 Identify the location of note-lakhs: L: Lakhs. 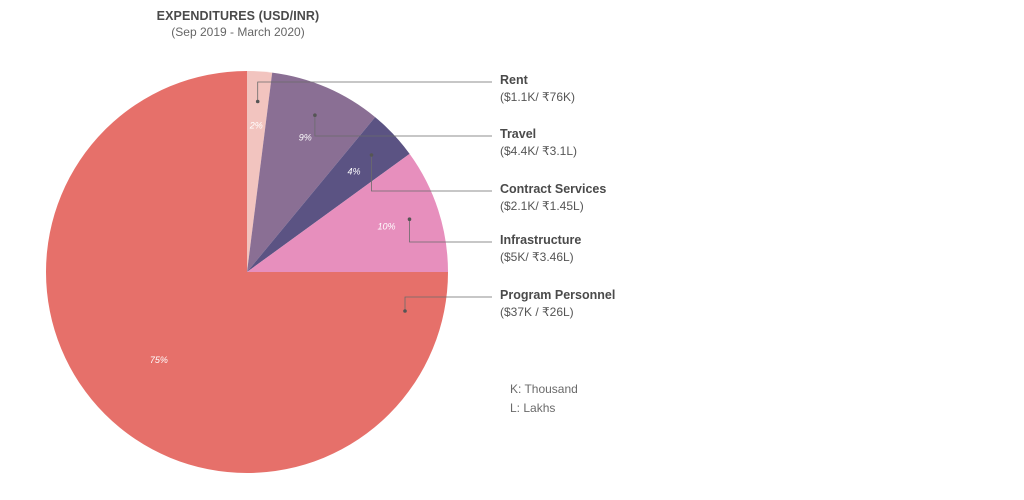
(533, 408).